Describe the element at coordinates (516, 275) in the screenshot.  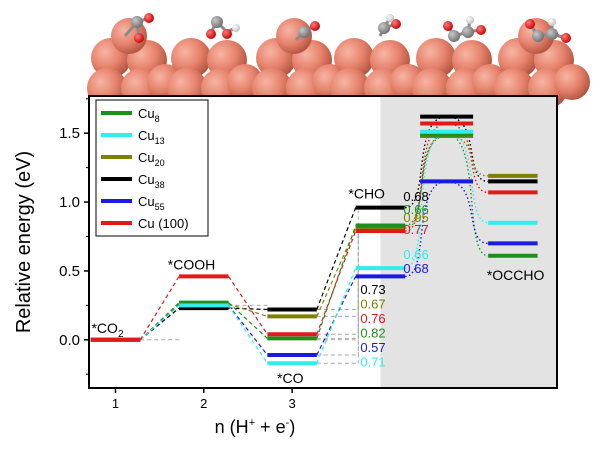
I see `state-label: *OCCHO` at that location.